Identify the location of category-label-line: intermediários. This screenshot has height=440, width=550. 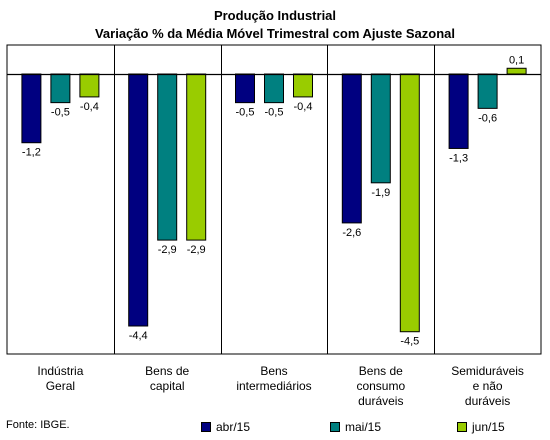
(274, 386).